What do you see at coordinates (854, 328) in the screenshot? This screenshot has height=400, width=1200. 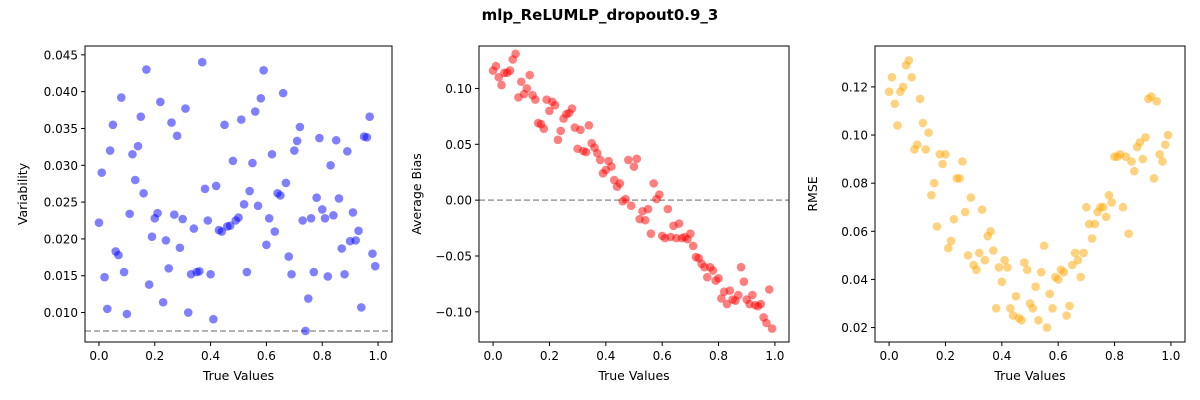 I see `y-tick-label: 0.02` at bounding box center [854, 328].